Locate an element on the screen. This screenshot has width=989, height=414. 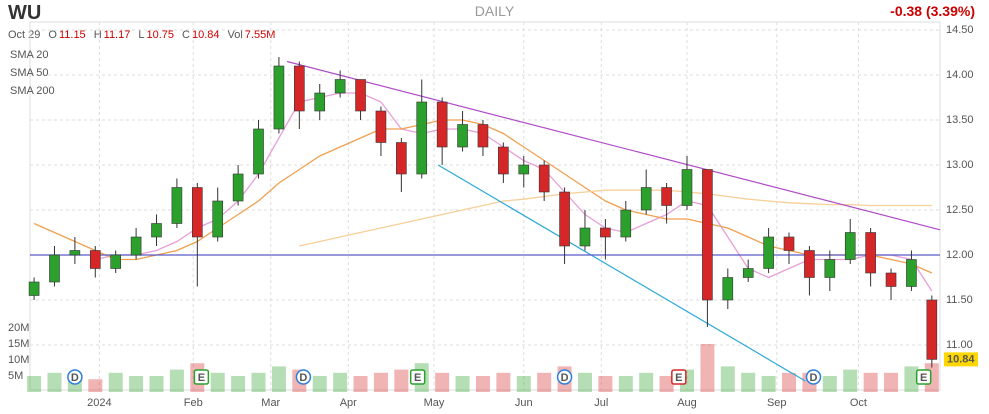
stat-label: Vol is located at coordinates (235, 35).